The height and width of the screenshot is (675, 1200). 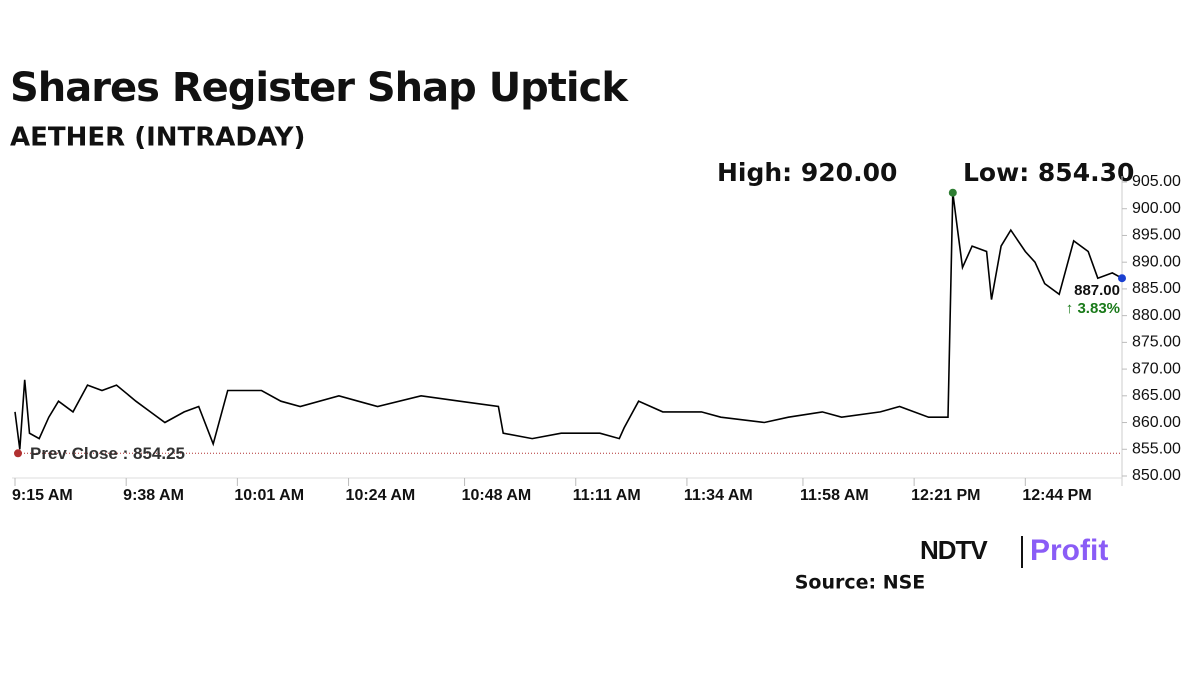 What do you see at coordinates (1156, 181) in the screenshot?
I see `y-tick-label: 905.00` at bounding box center [1156, 181].